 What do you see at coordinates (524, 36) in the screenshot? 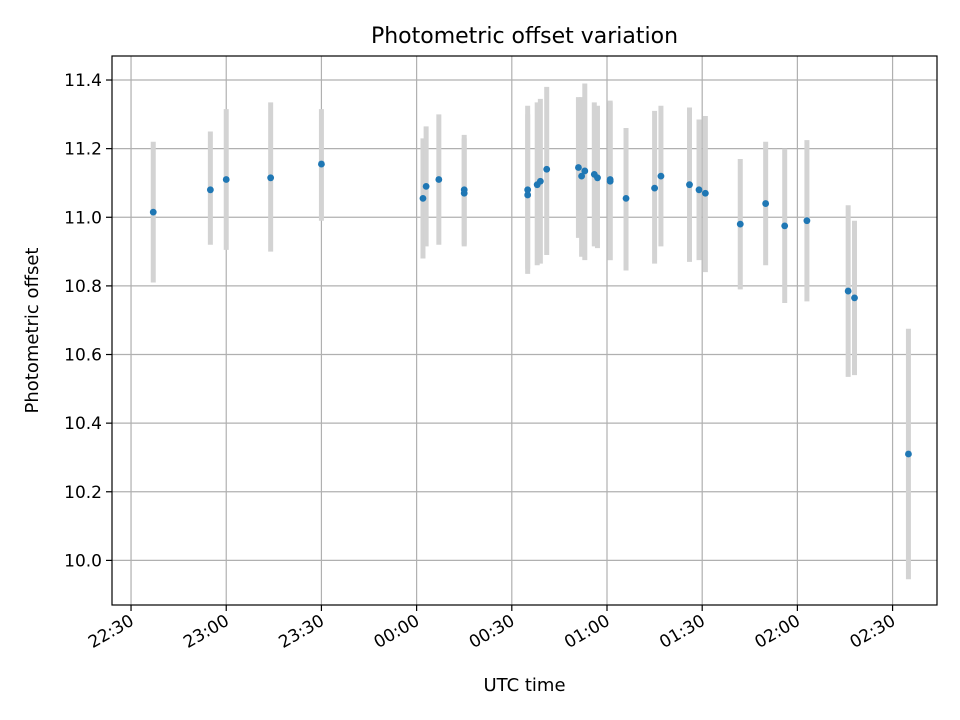
I see `chart-title: Photometric offset variation` at bounding box center [524, 36].